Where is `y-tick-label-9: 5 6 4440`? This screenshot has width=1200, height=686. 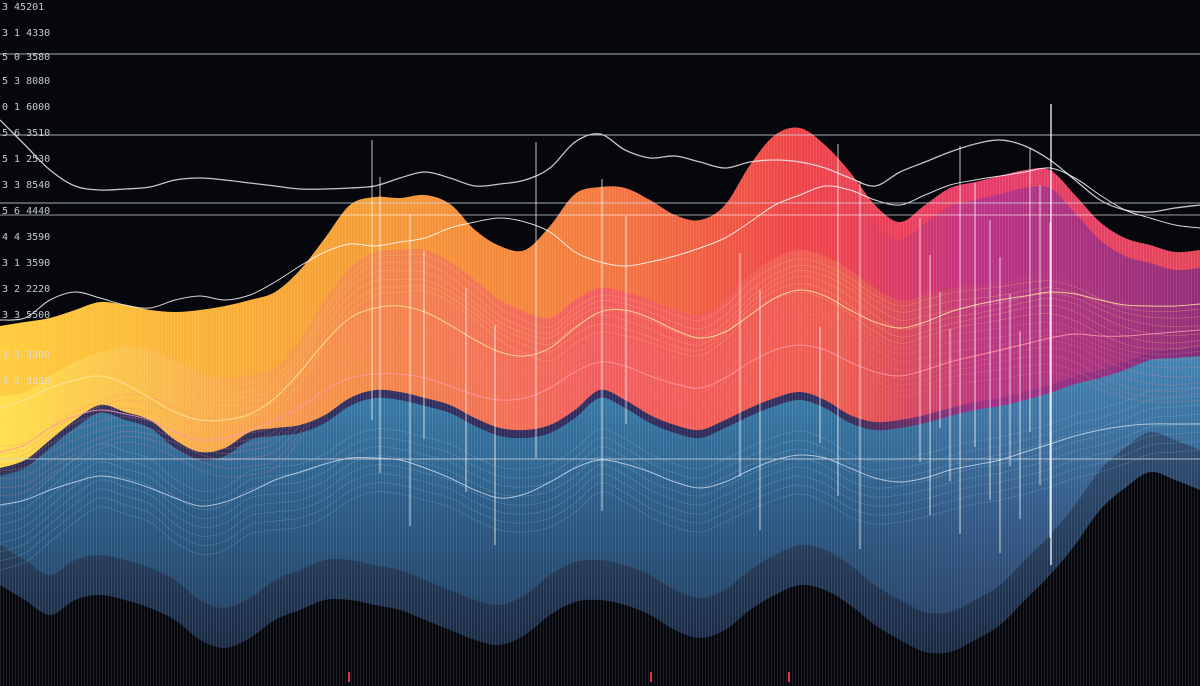
y-tick-label-9: 5 6 4440 is located at coordinates (26, 211).